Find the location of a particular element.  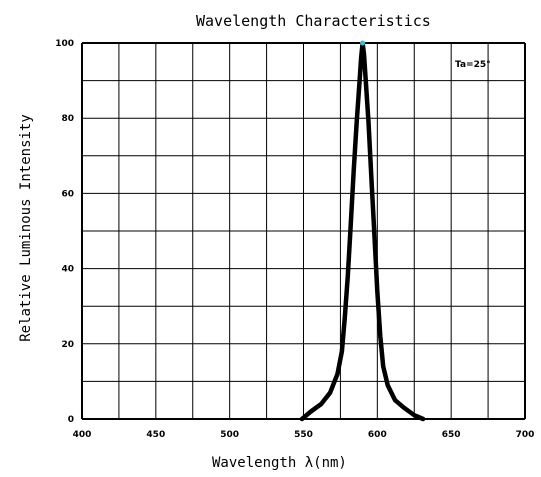

peak-marker is located at coordinates (363, 43).